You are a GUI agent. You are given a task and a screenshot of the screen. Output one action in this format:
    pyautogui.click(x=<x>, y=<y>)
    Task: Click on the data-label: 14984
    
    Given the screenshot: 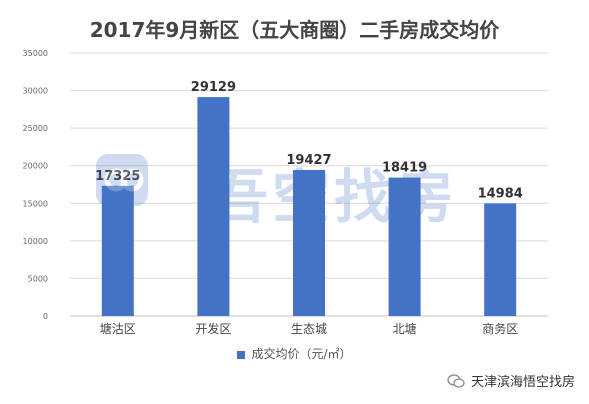 What is the action you would take?
    pyautogui.click(x=500, y=193)
    